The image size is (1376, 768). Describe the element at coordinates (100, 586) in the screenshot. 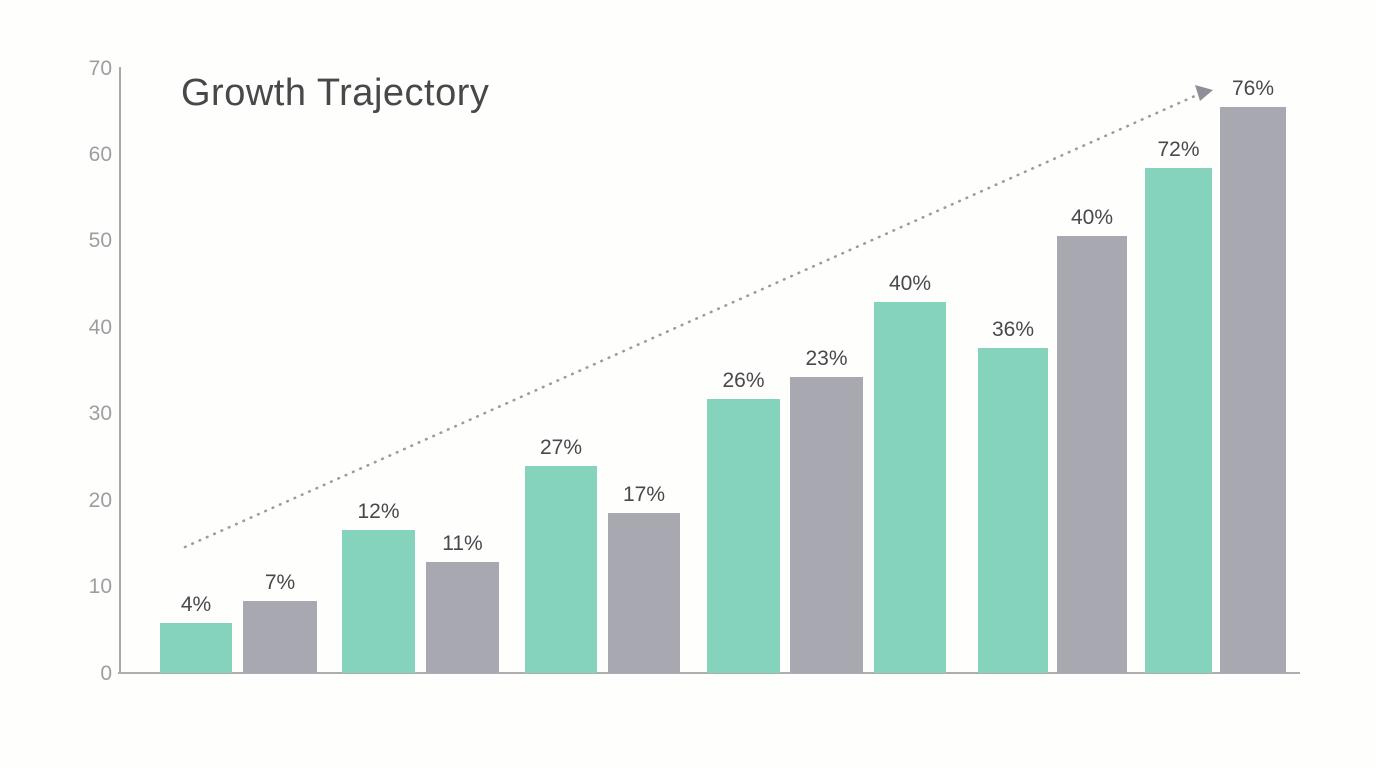

I see `y-axis-tick-label: 10` at that location.